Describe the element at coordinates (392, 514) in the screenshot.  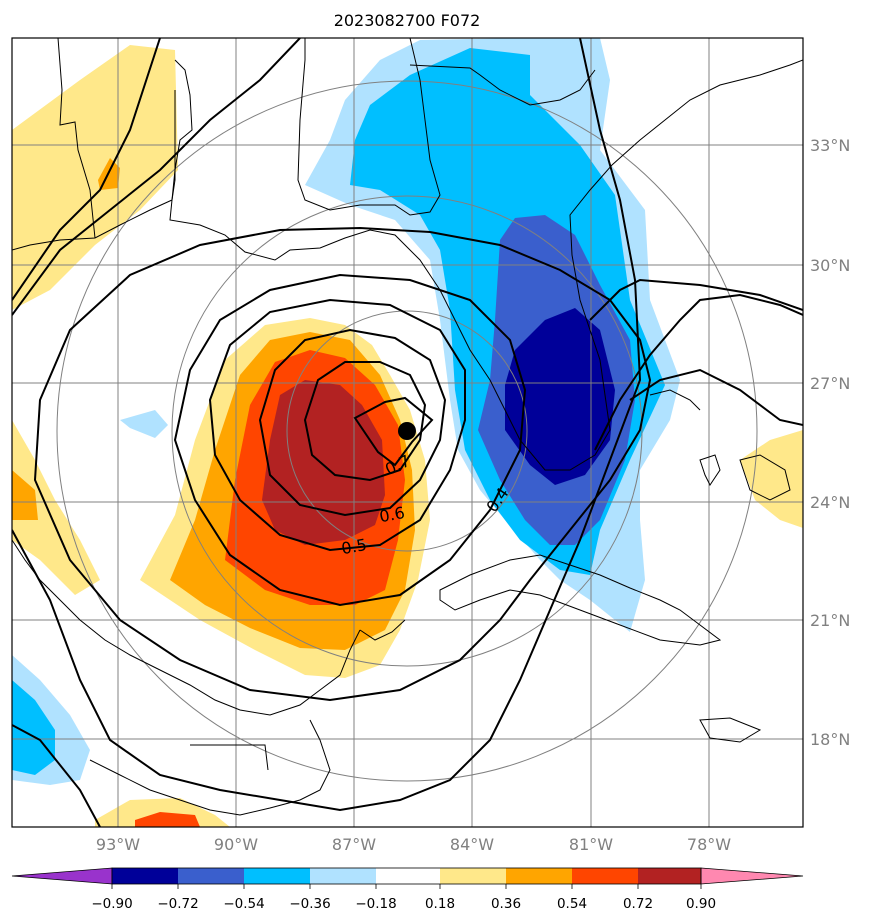
I see `contour-label-06: 0.6` at that location.